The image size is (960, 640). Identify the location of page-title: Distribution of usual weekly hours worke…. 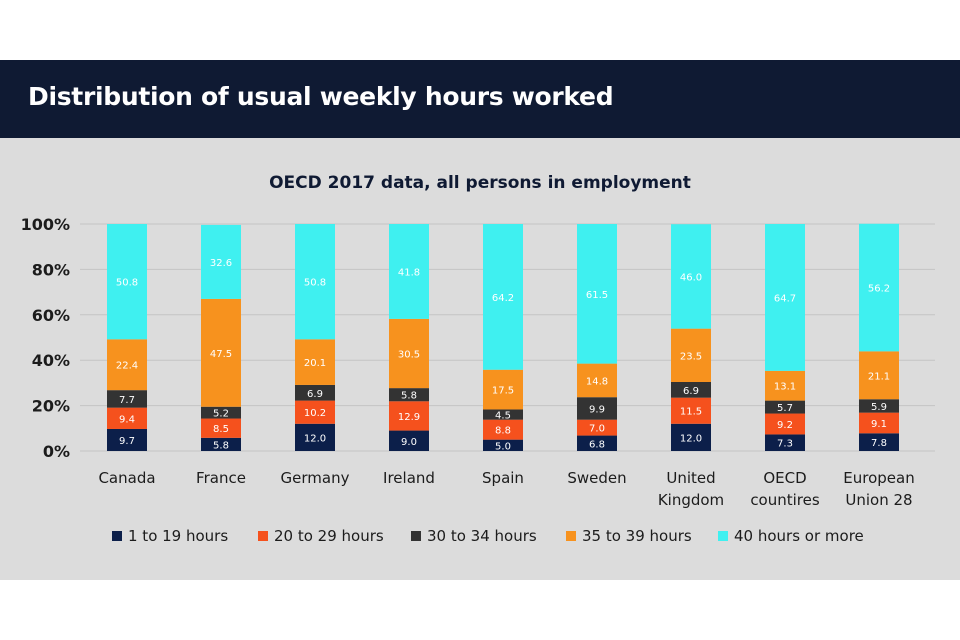
(321, 96).